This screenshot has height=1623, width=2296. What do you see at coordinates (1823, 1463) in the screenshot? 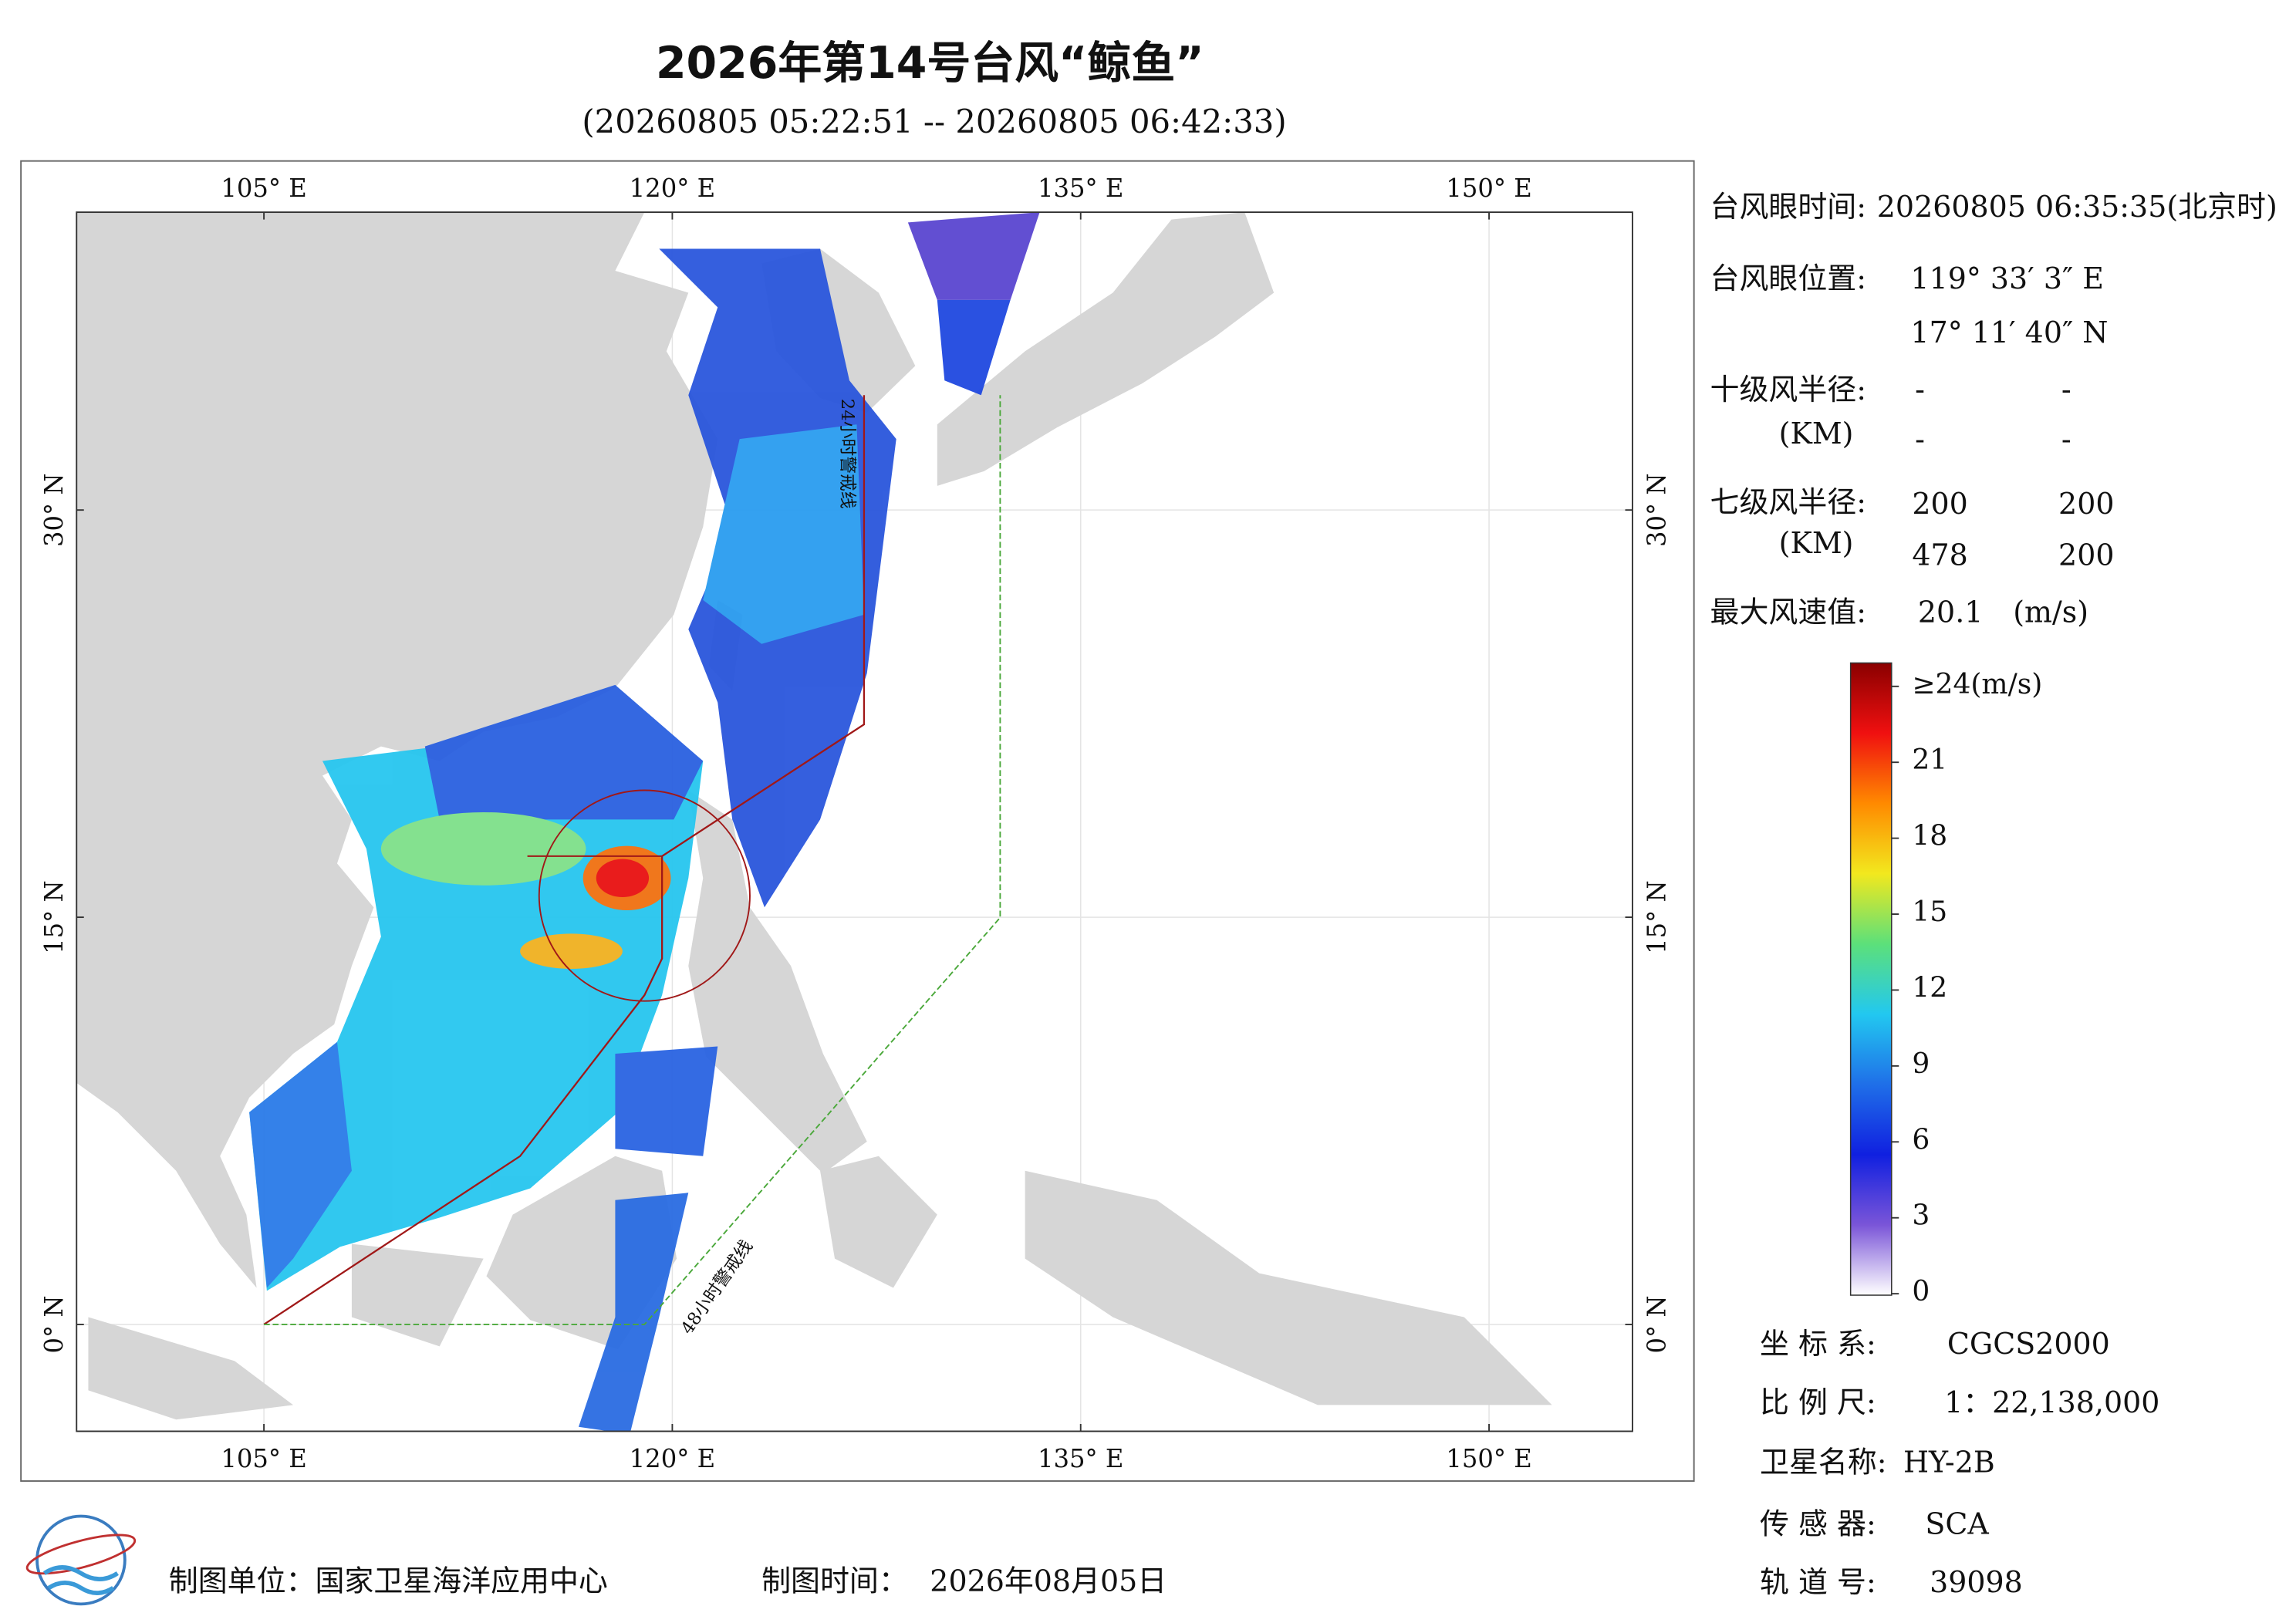
I see `satellite-label: 卫星名称:` at bounding box center [1823, 1463].